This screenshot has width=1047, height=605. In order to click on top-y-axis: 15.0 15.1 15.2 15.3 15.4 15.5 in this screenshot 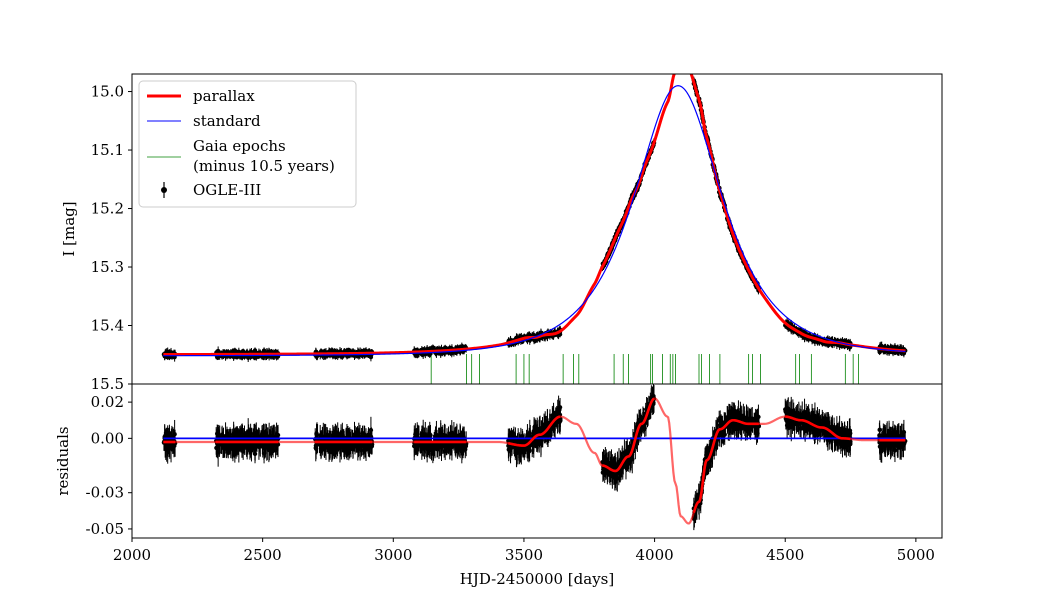, I will do `click(111, 238)`.